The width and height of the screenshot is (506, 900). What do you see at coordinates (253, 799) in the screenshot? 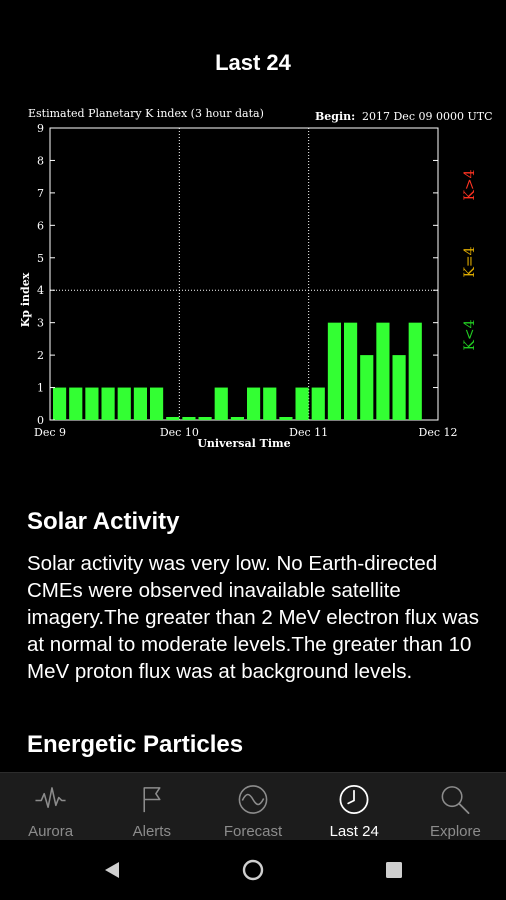
I see `forecast-icon` at bounding box center [253, 799].